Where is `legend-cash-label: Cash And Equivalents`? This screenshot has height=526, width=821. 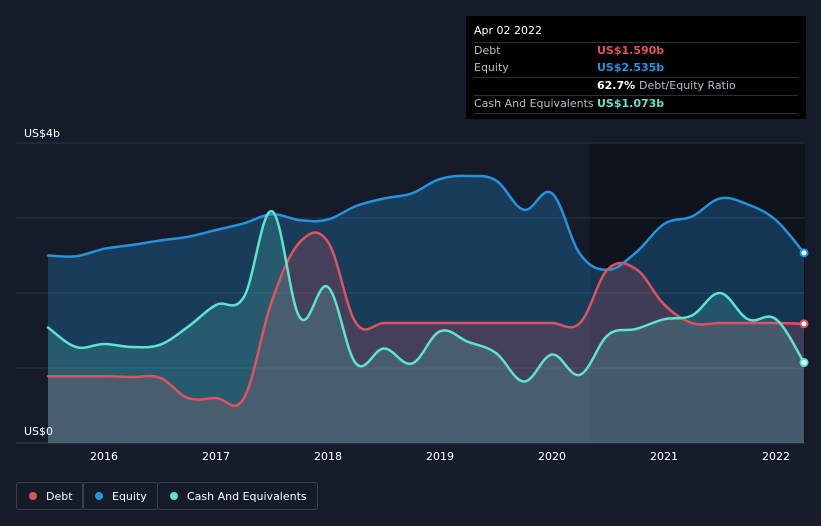
legend-cash-label: Cash And Equivalents is located at coordinates (247, 496).